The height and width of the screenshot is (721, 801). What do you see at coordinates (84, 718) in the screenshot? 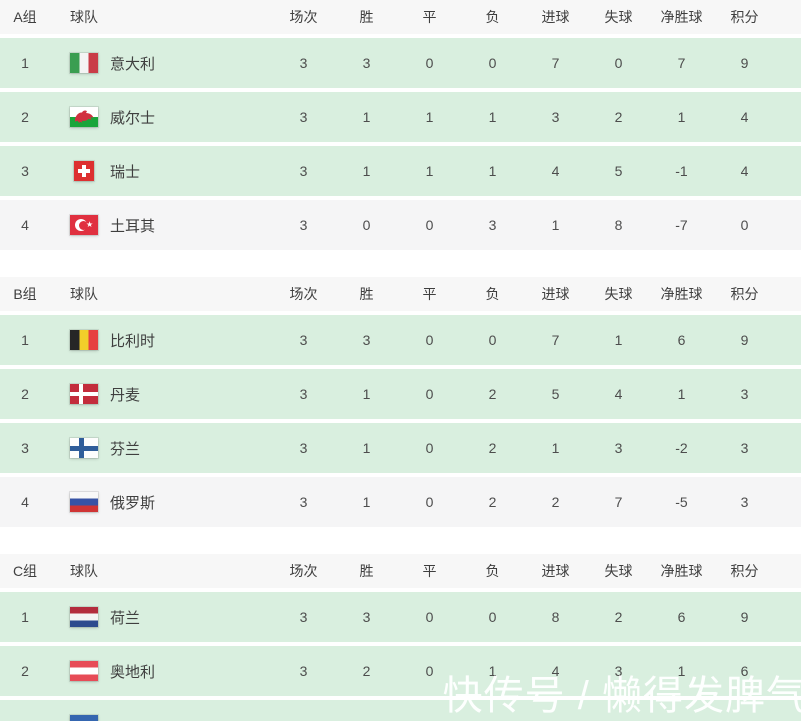
I see `flag-ukraine-icon` at bounding box center [84, 718].